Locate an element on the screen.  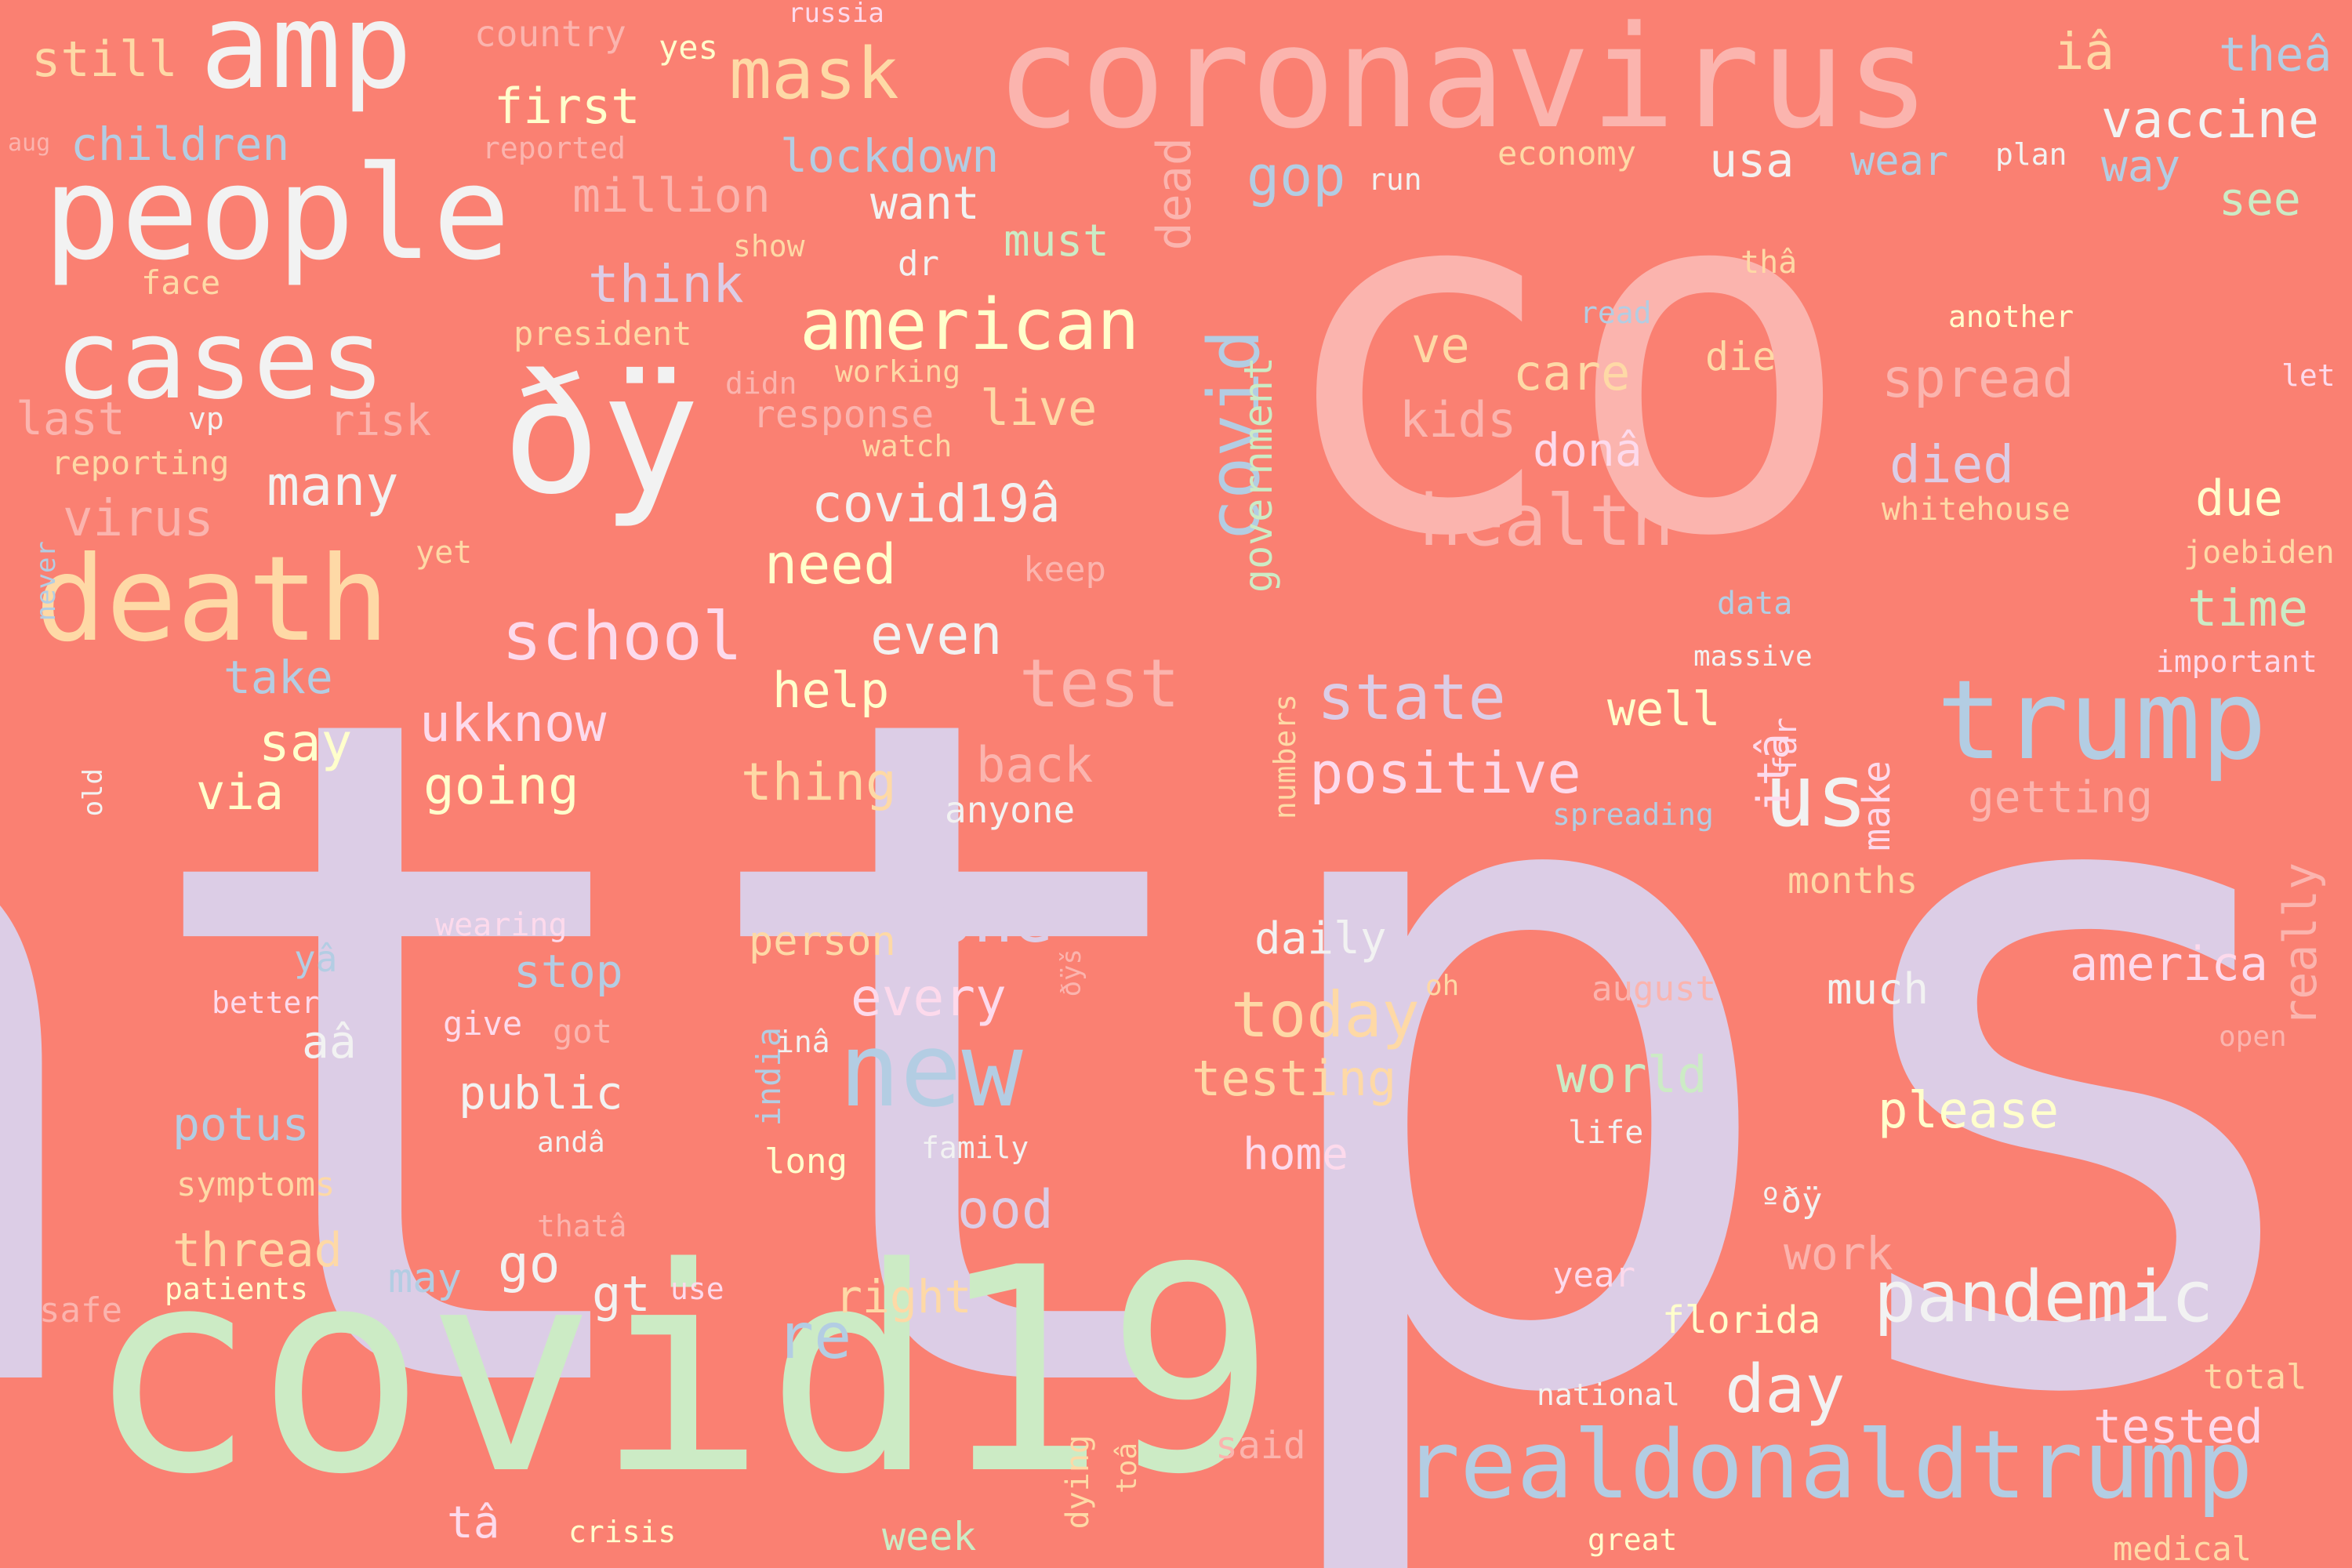
word-better: better is located at coordinates (266, 1002).